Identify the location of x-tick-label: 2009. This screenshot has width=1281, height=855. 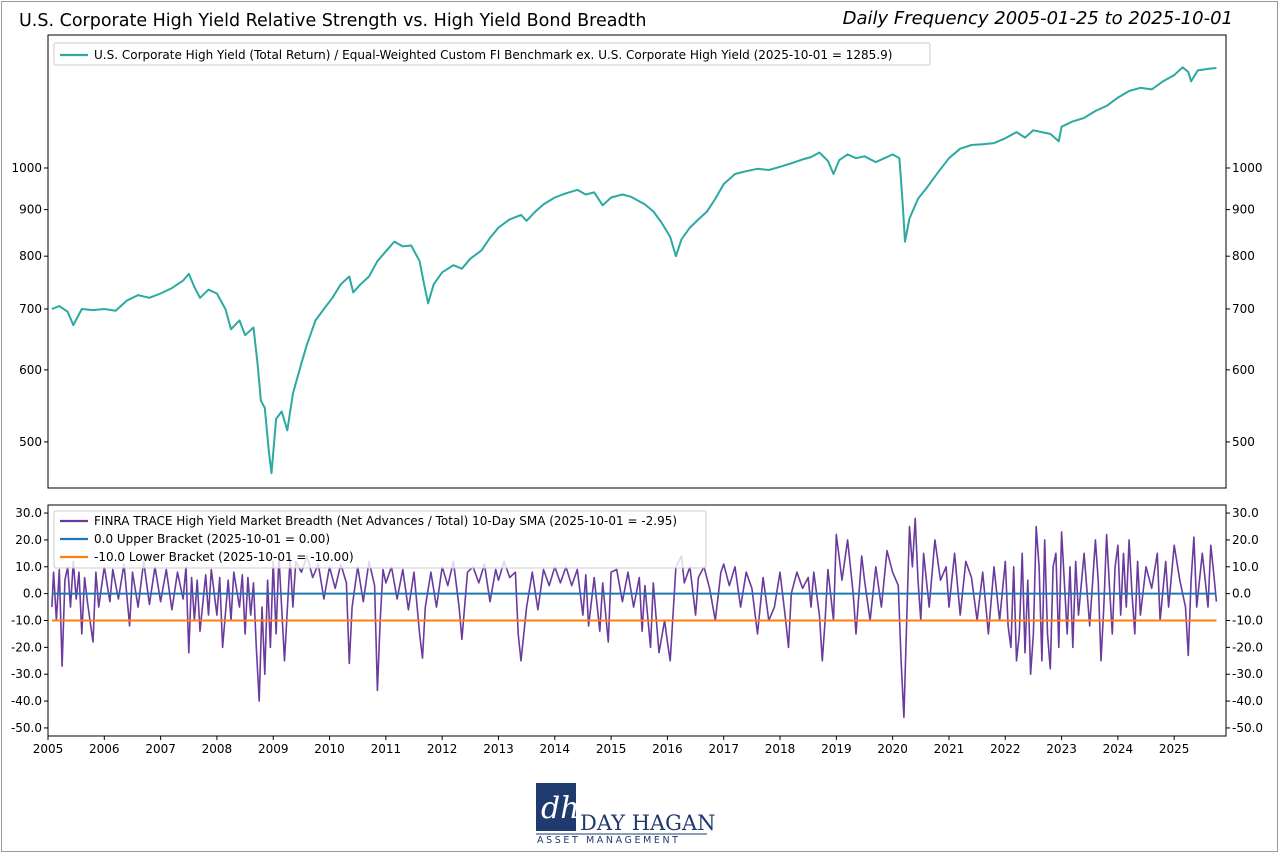
(273, 749).